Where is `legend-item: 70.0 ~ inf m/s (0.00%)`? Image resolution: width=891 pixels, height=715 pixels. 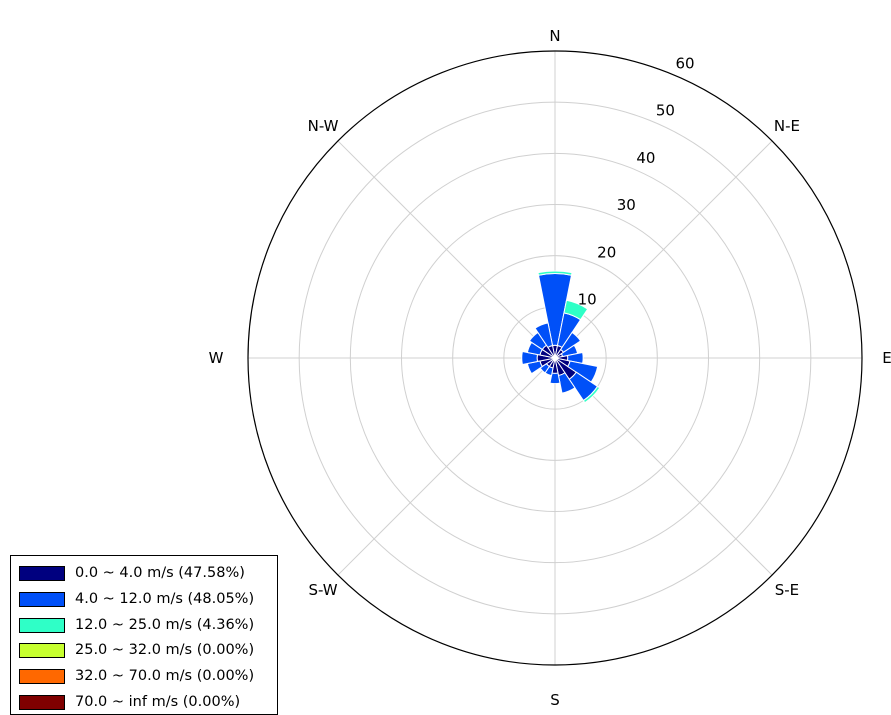
legend-item: 70.0 ~ inf m/s (0.00%) is located at coordinates (129, 702).